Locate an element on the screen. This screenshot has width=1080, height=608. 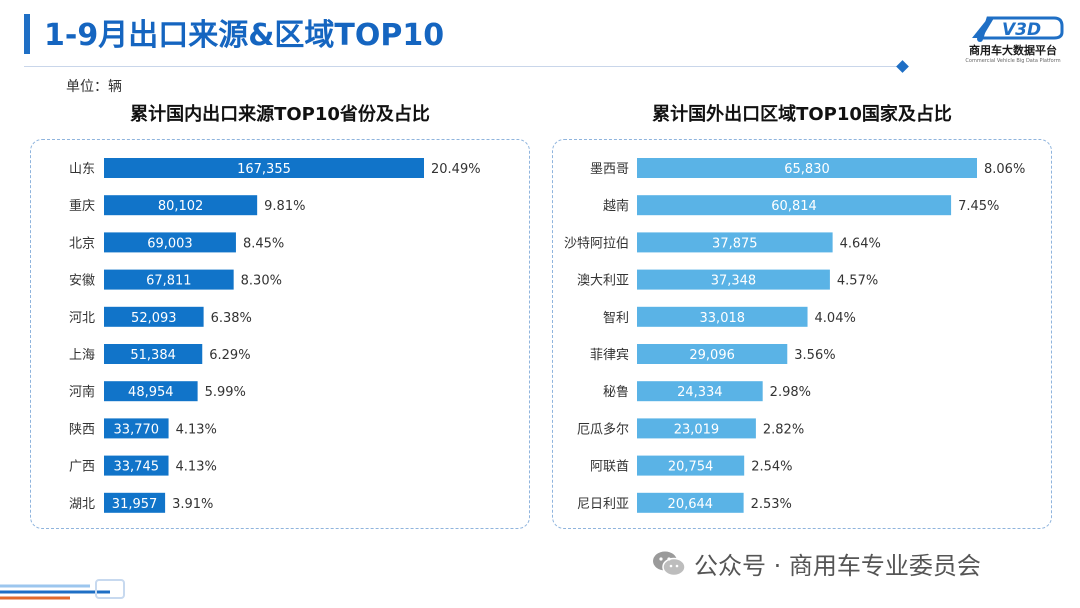
divider-end-marker is located at coordinates (902, 66).